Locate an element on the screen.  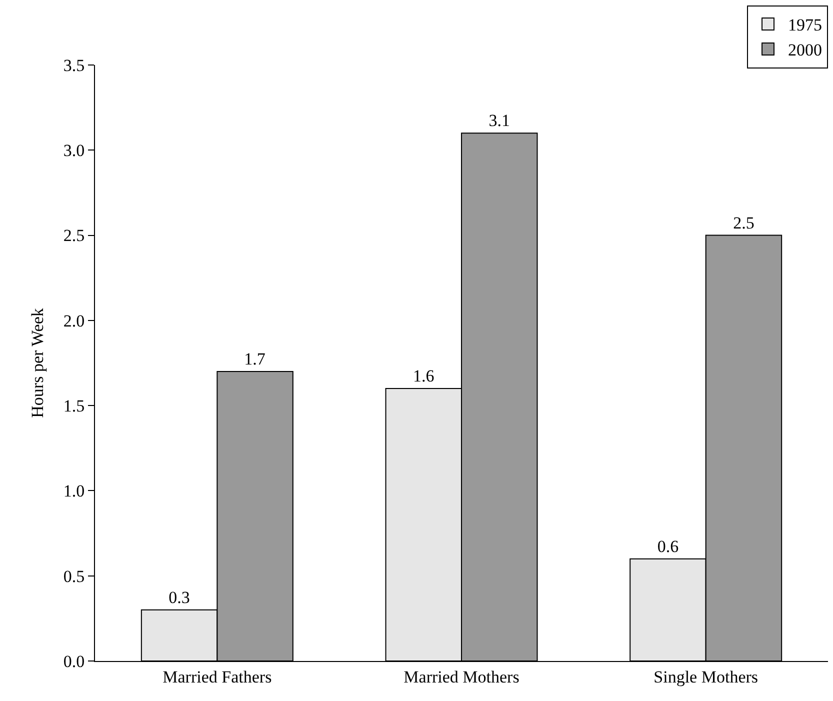
y-tick-label: 2.5 is located at coordinates (74, 236).